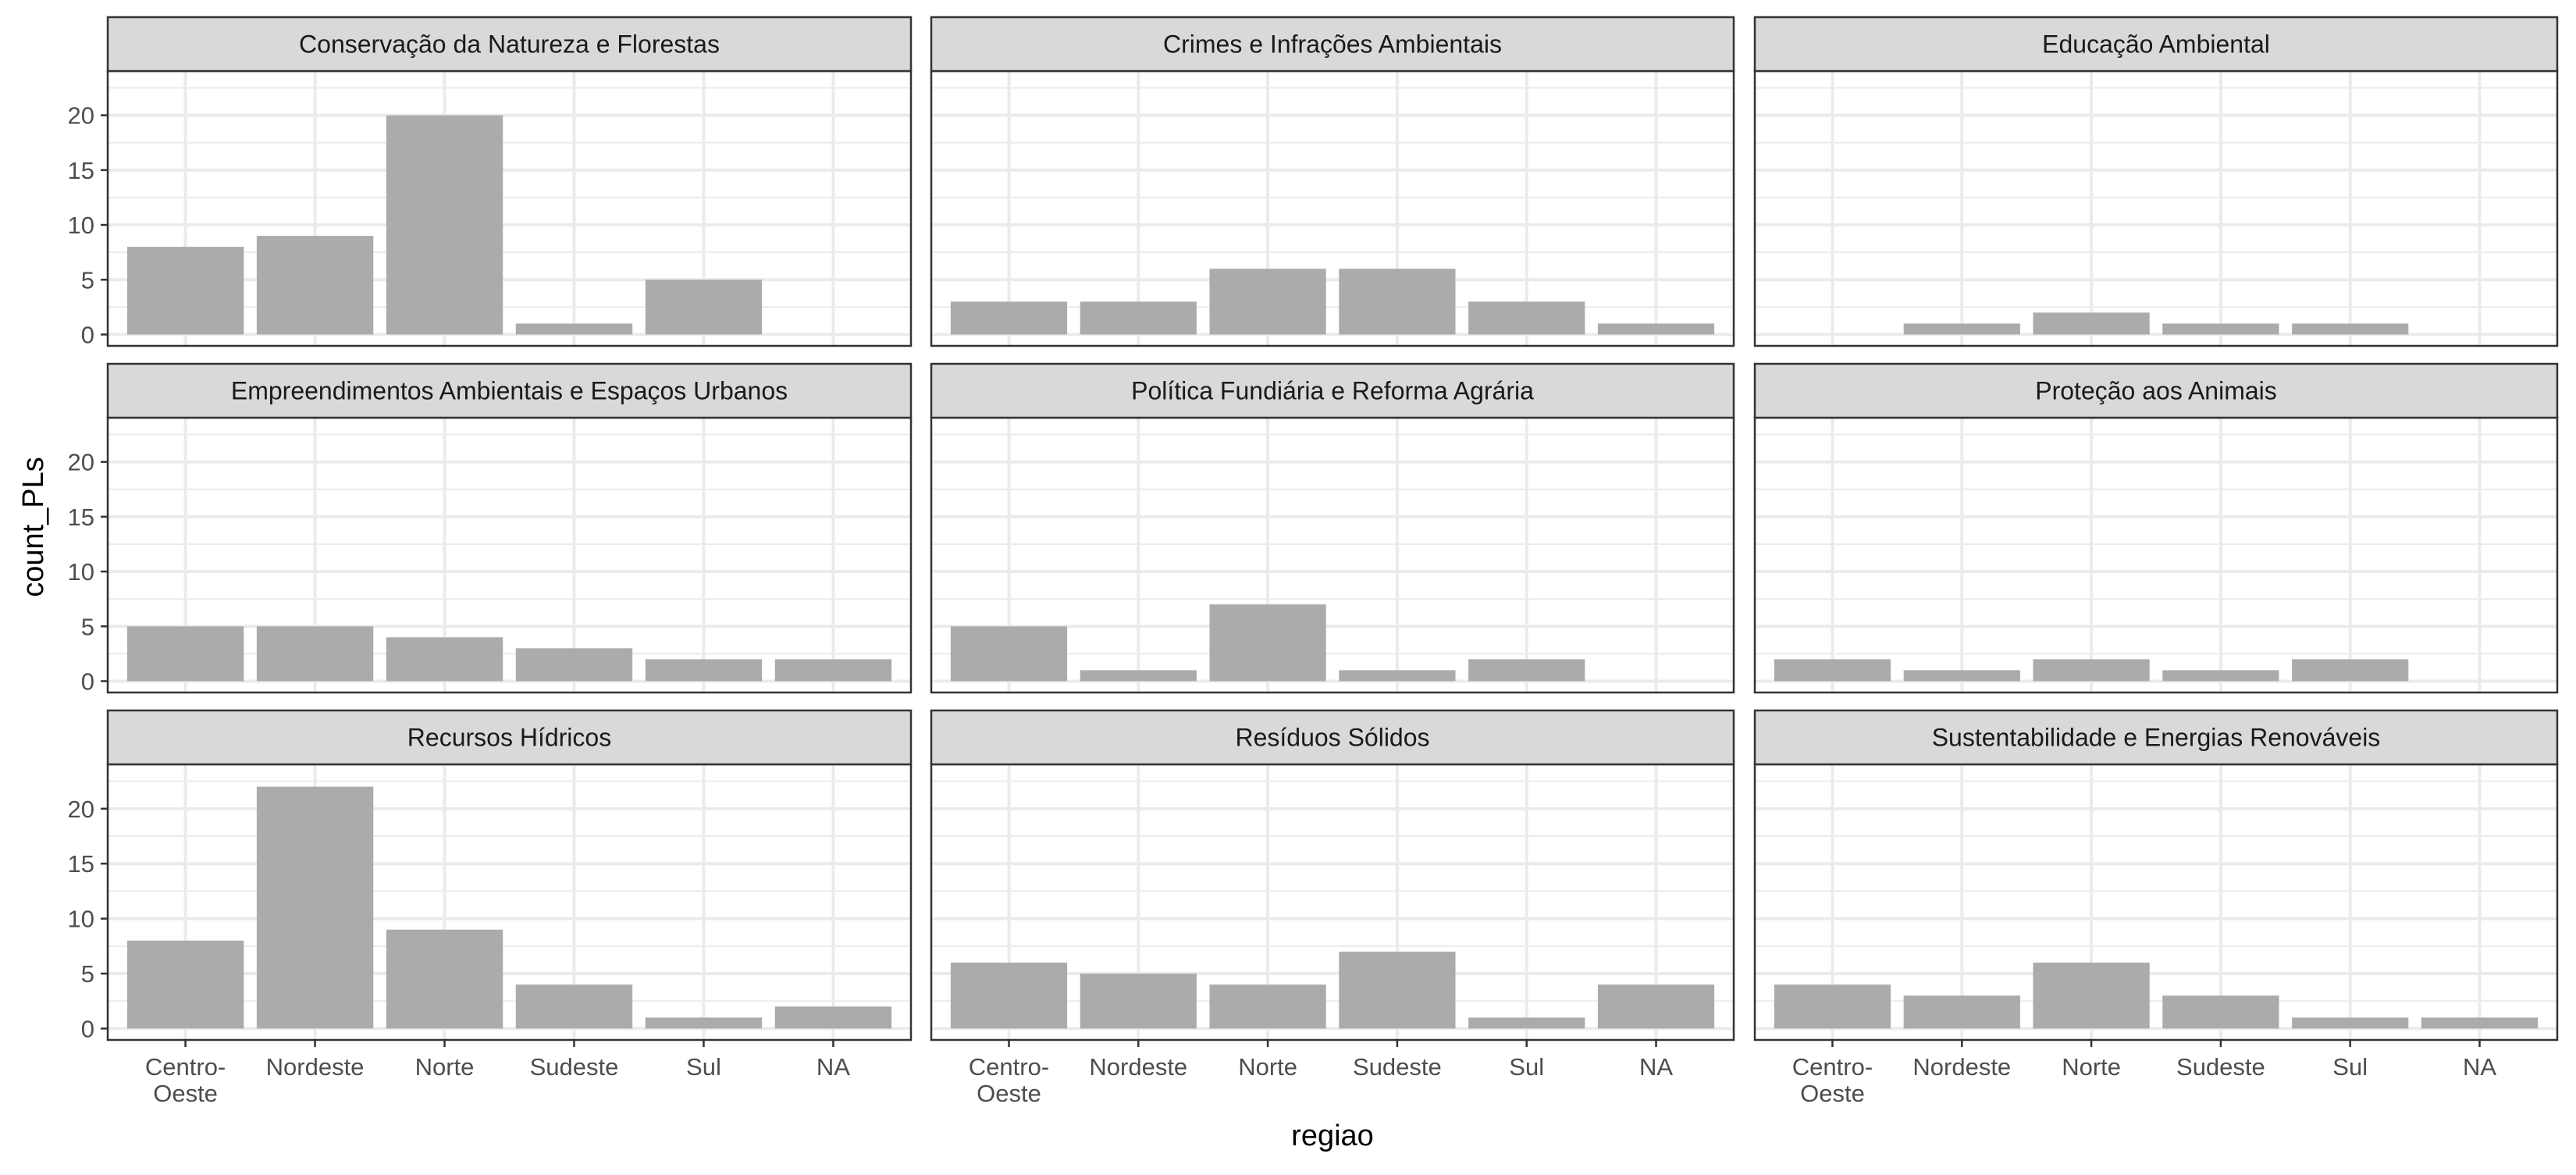 This screenshot has width=2576, height=1175. I want to click on facet-title: Recursos Hídricos, so click(509, 738).